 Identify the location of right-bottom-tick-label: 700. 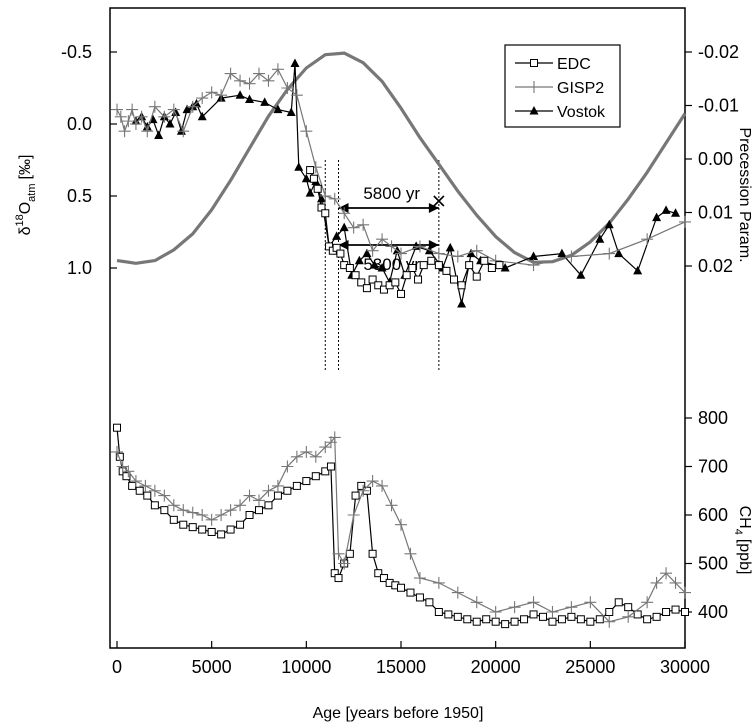
(713, 467).